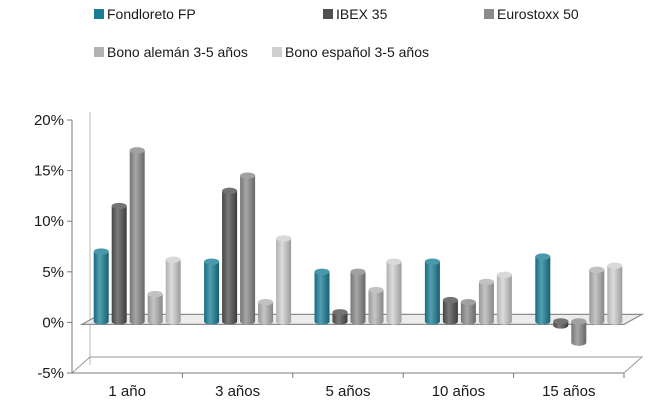 The height and width of the screenshot is (409, 660). I want to click on legend-item: Eurostoxx 50, so click(531, 14).